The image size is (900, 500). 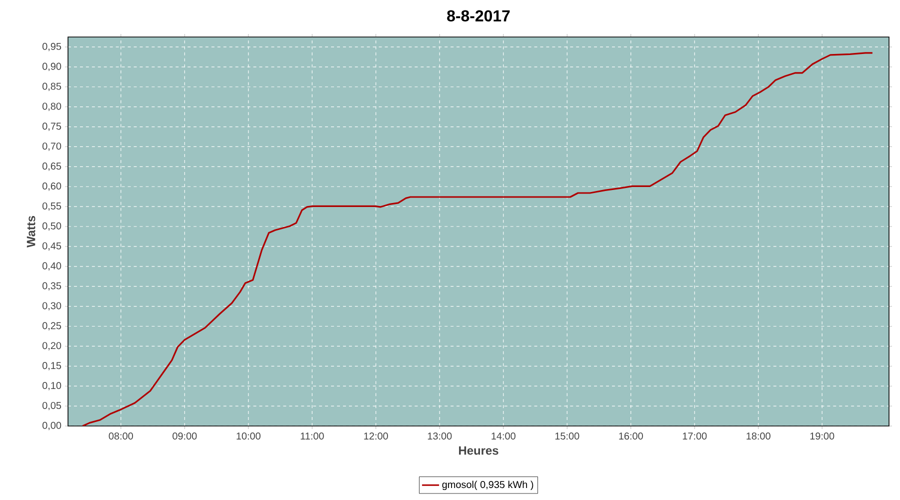 What do you see at coordinates (52, 306) in the screenshot?
I see `y-tick-label: 0,30` at bounding box center [52, 306].